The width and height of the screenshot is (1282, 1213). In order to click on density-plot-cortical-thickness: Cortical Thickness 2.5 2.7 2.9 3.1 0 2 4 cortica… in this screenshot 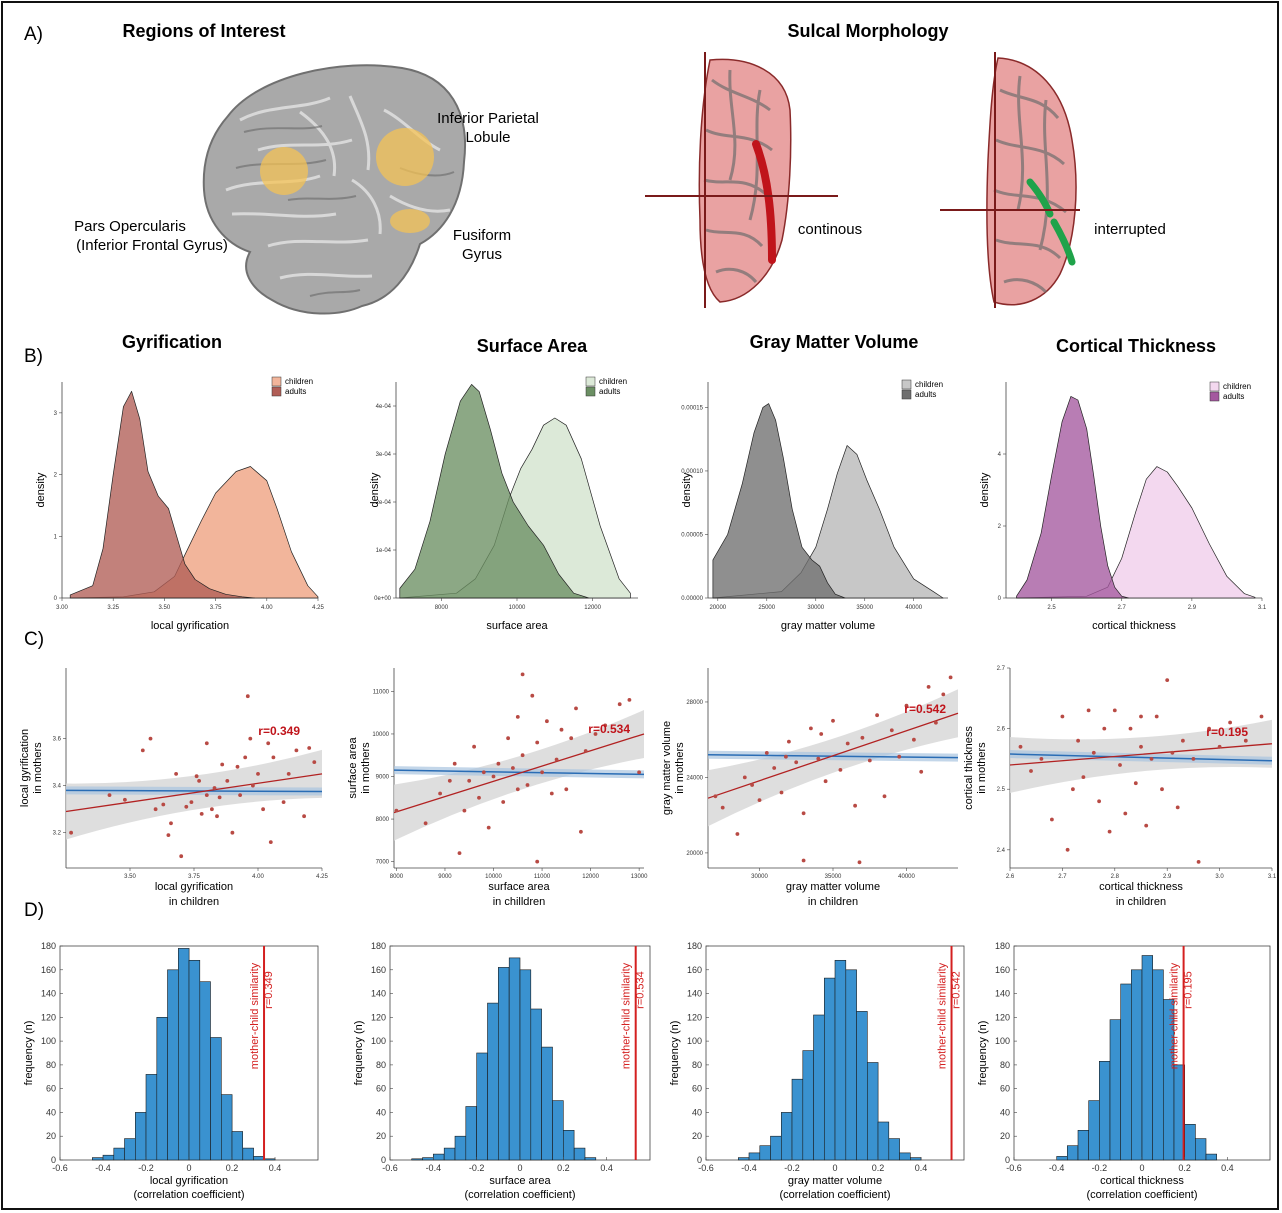, I will do `click(1123, 484)`.